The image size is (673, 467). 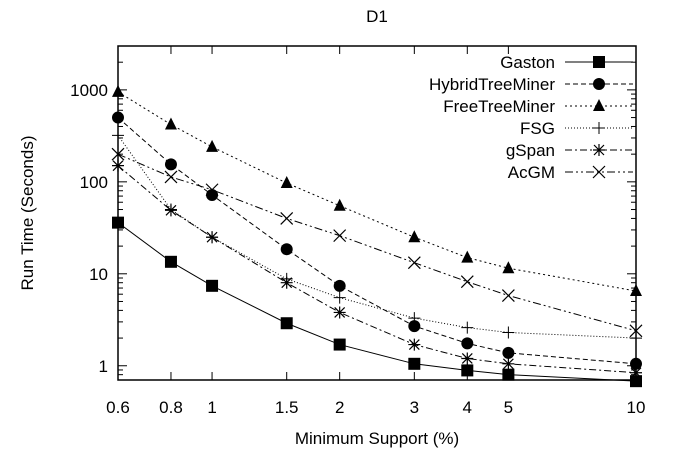 What do you see at coordinates (287, 407) in the screenshot?
I see `x-tick-label: 1.5` at bounding box center [287, 407].